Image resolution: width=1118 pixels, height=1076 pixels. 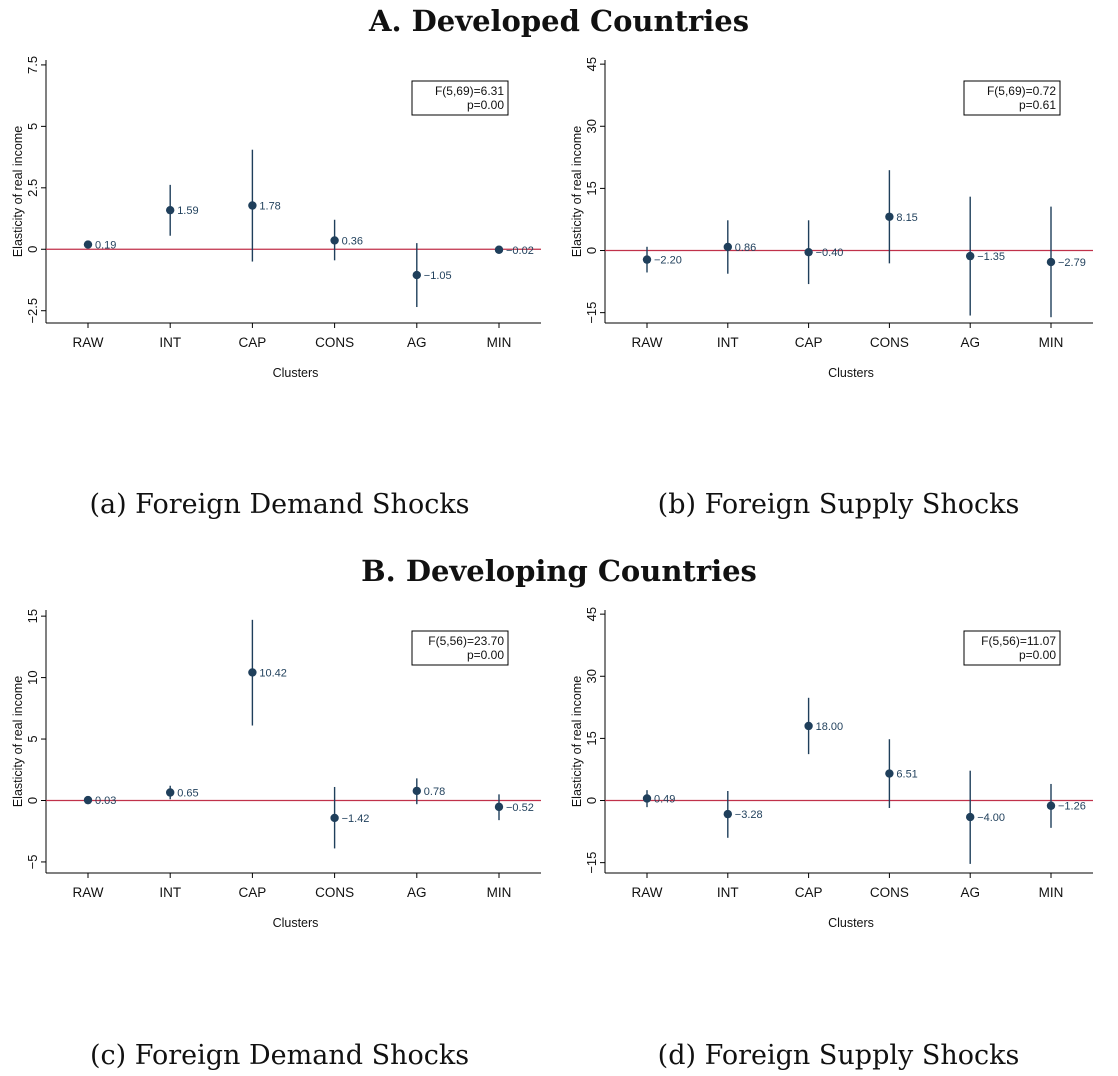 What do you see at coordinates (434, 792) in the screenshot?
I see `point-value-label: 0.78` at bounding box center [434, 792].